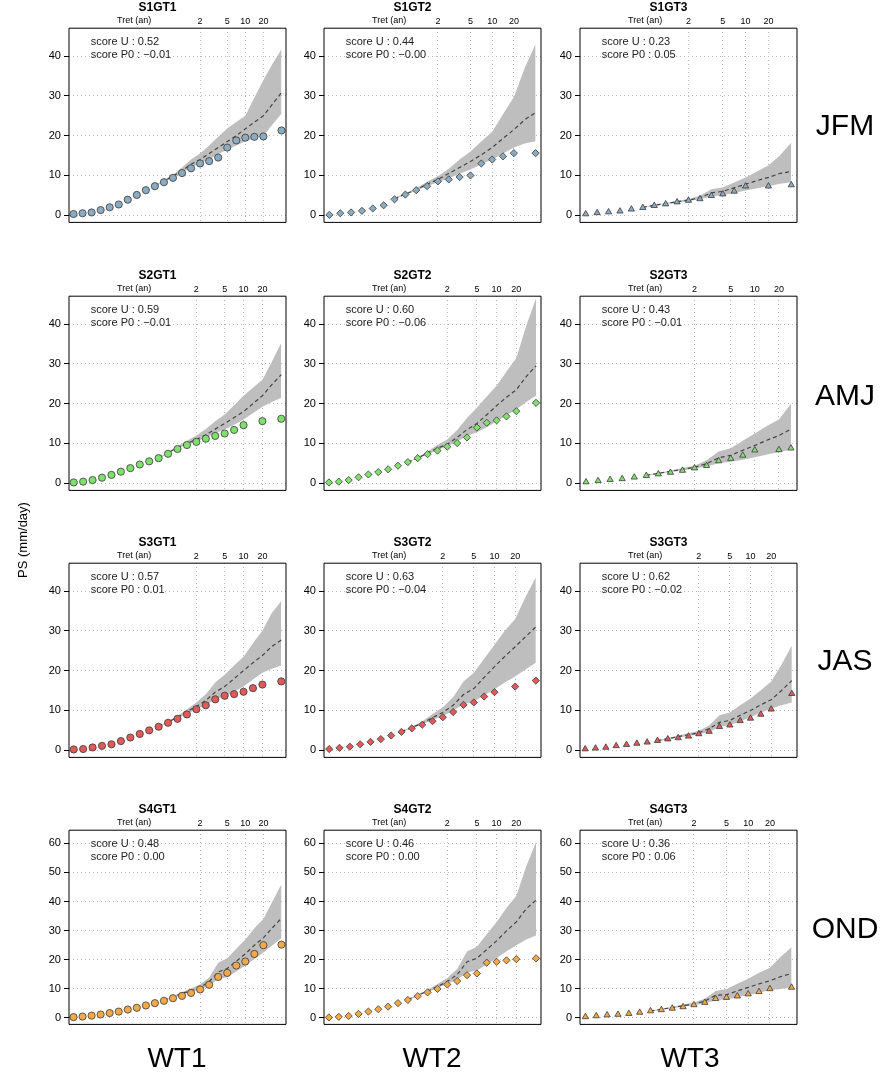 This screenshot has width=887, height=1081. I want to click on x-tick-label: 5, so click(225, 289).